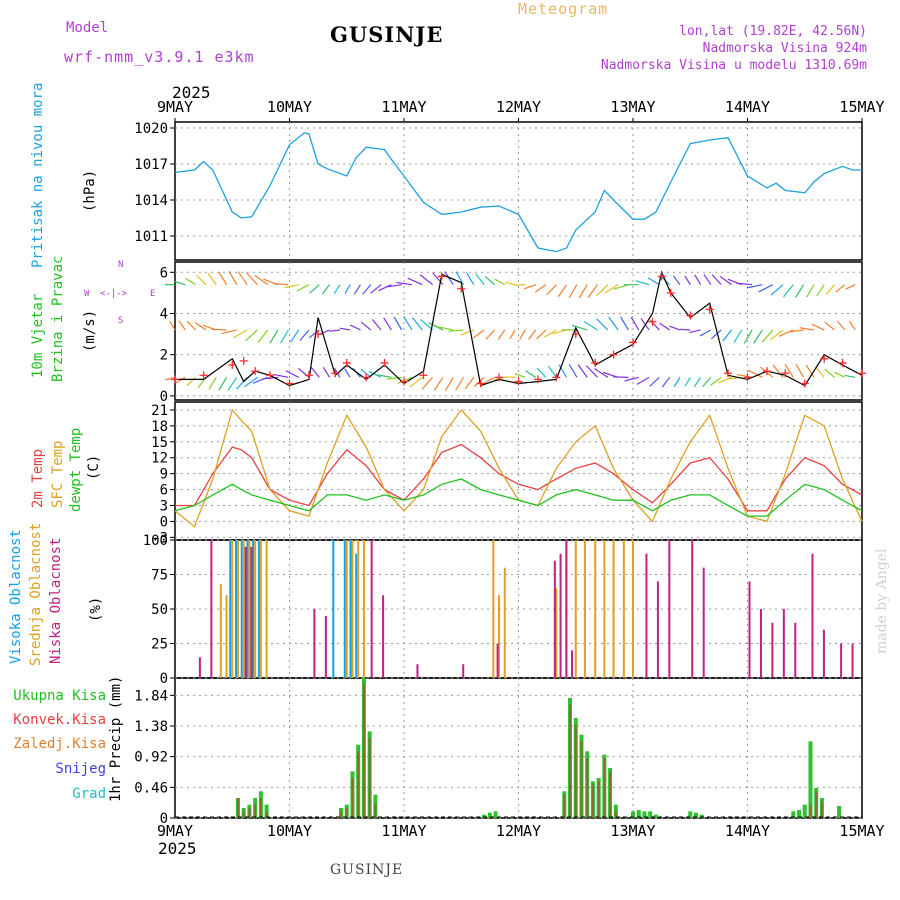 The image size is (900, 900). What do you see at coordinates (89, 794) in the screenshot?
I see `legend-graupel: Grad` at bounding box center [89, 794].